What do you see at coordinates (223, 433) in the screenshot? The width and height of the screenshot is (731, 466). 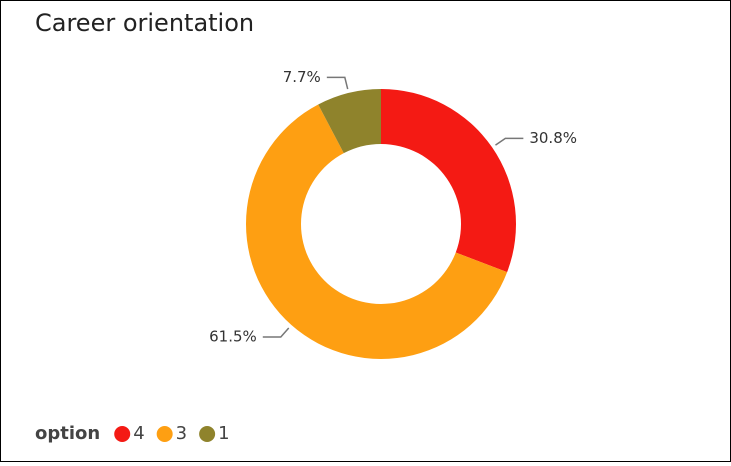 I see `legend-label: 1` at bounding box center [223, 433].